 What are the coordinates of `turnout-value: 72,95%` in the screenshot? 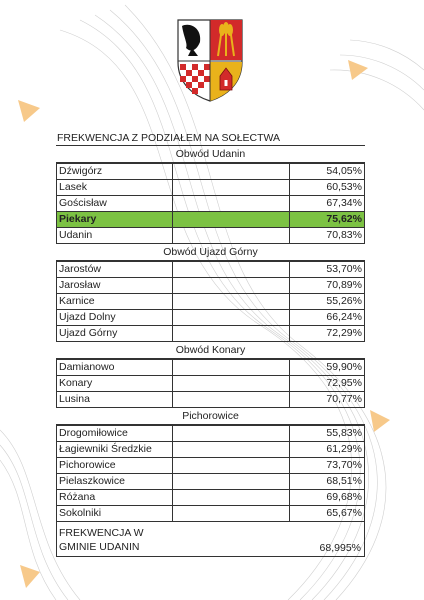 It's located at (327, 383).